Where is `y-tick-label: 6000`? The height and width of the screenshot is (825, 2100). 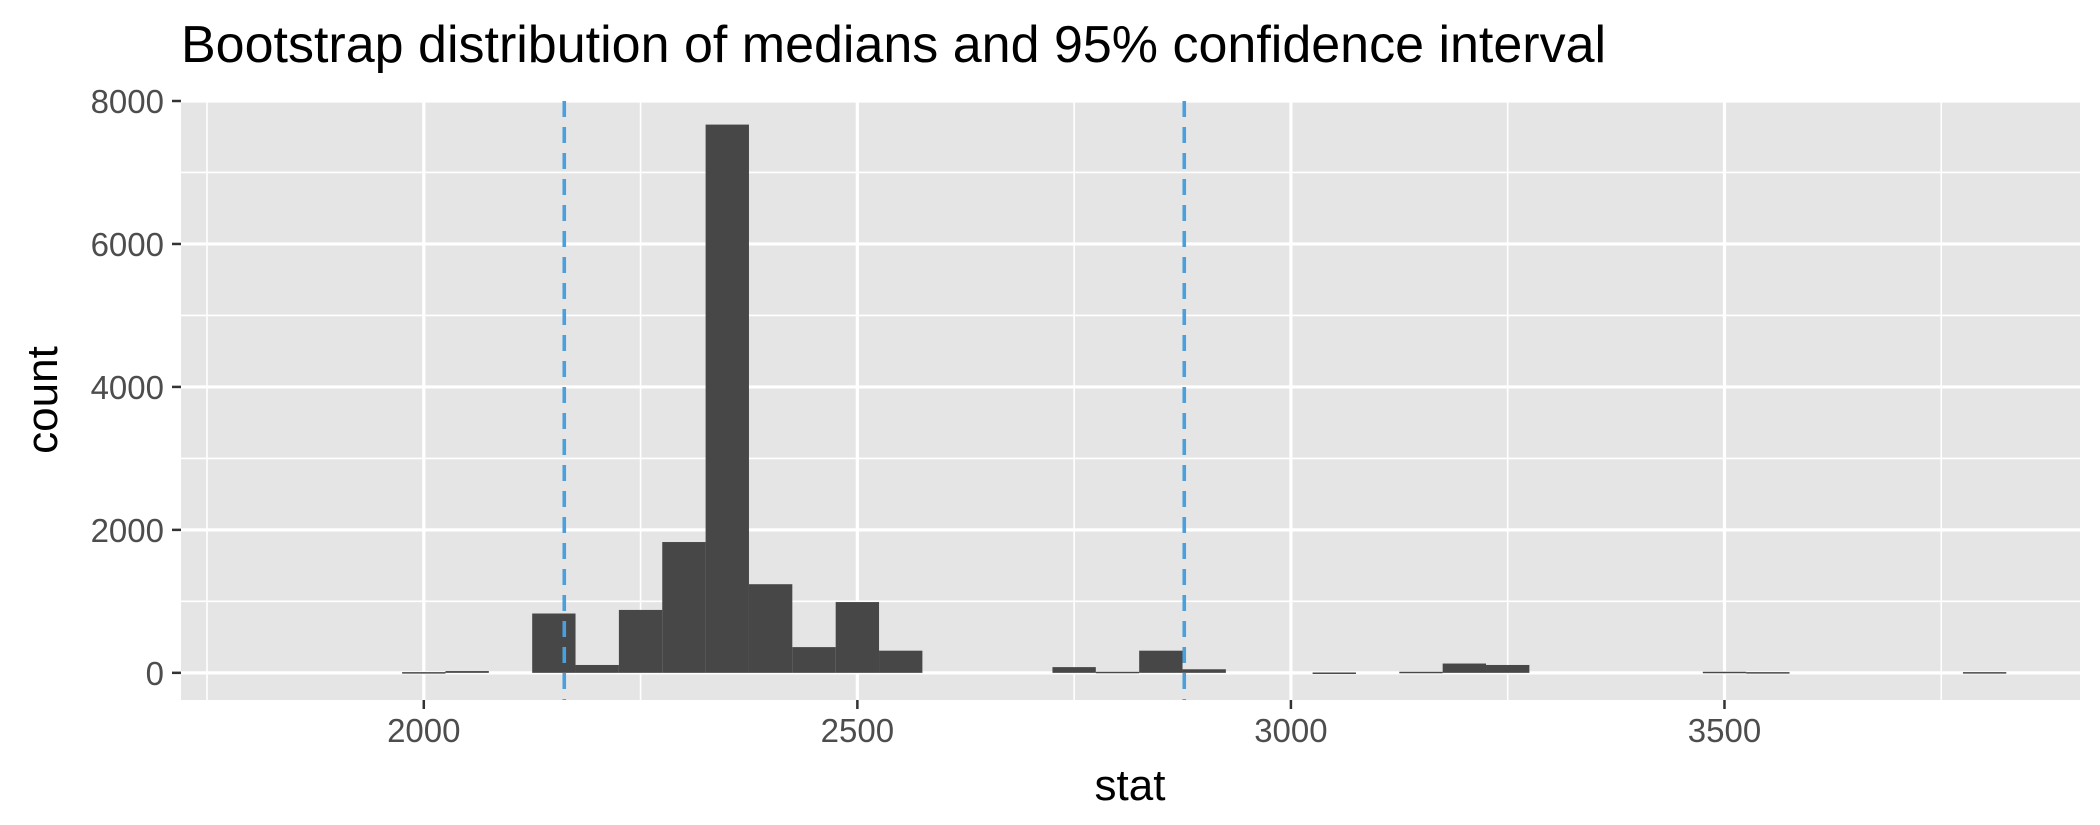 y-tick-label: 6000 is located at coordinates (127, 244).